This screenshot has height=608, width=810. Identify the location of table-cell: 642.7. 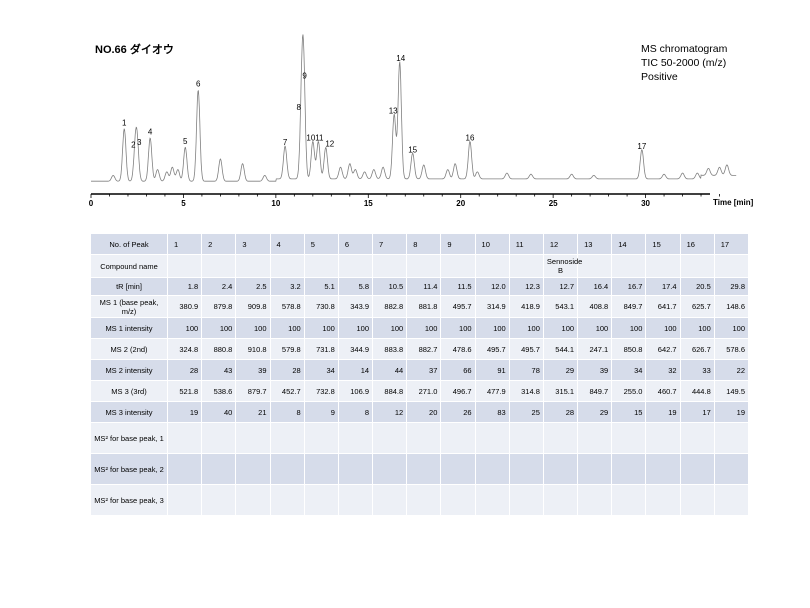
(663, 349).